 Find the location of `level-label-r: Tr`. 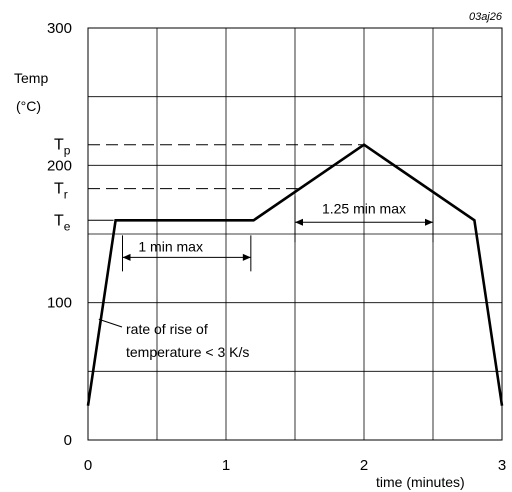

level-label-r: Tr is located at coordinates (61, 191).